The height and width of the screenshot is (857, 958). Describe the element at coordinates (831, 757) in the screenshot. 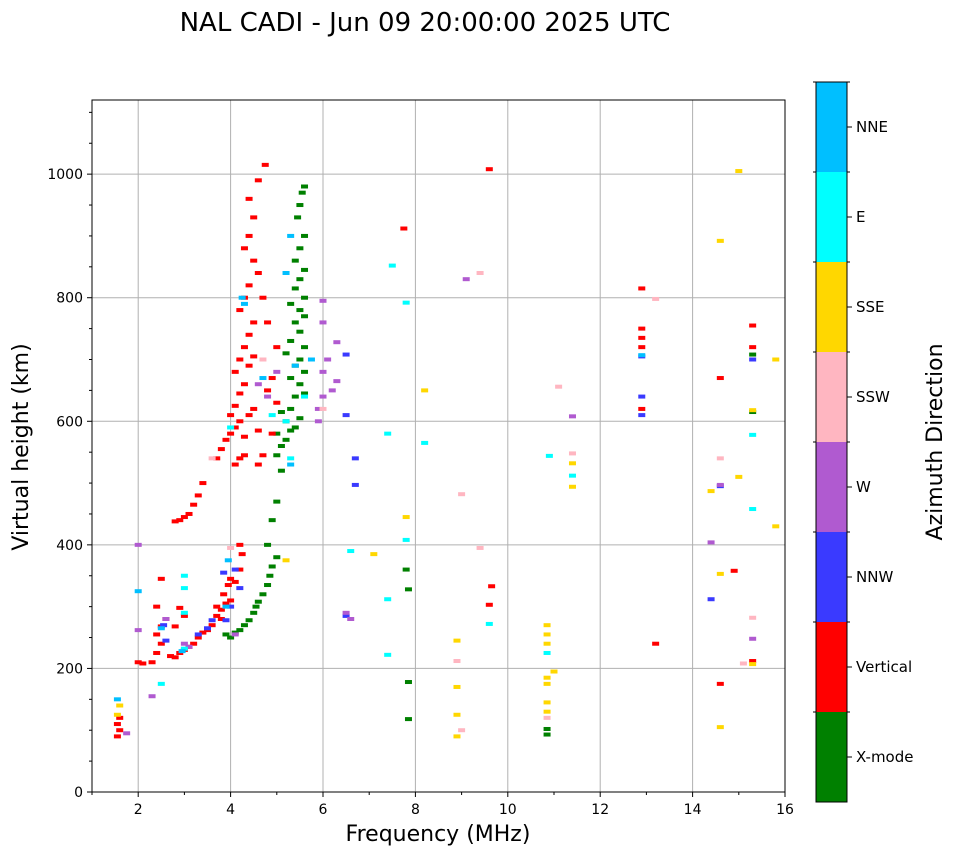

I see `colorbar-segment` at that location.